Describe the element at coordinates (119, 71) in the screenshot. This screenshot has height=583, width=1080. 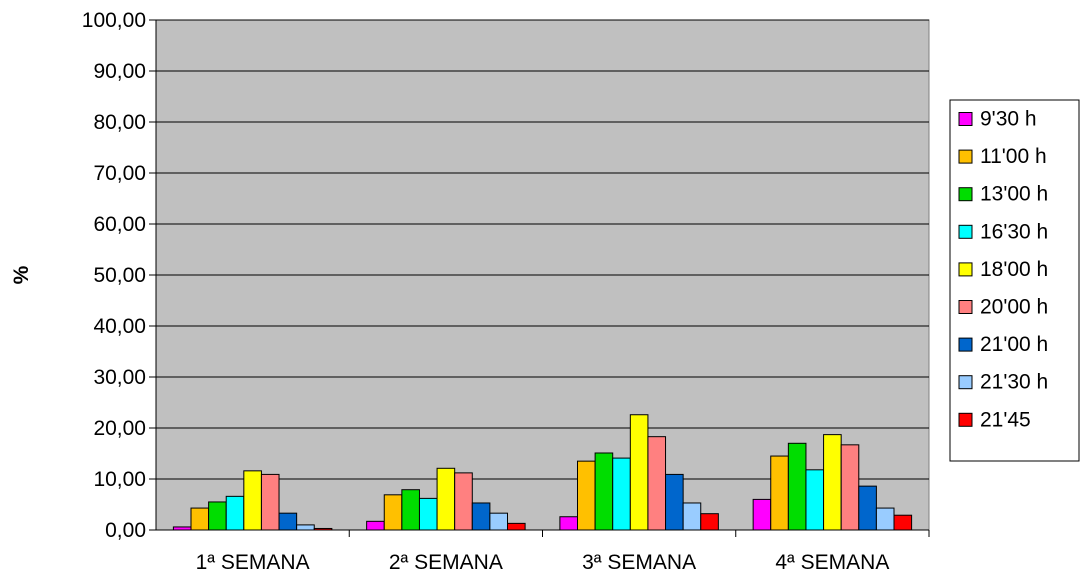
I see `y-tick-label: 90,00` at that location.